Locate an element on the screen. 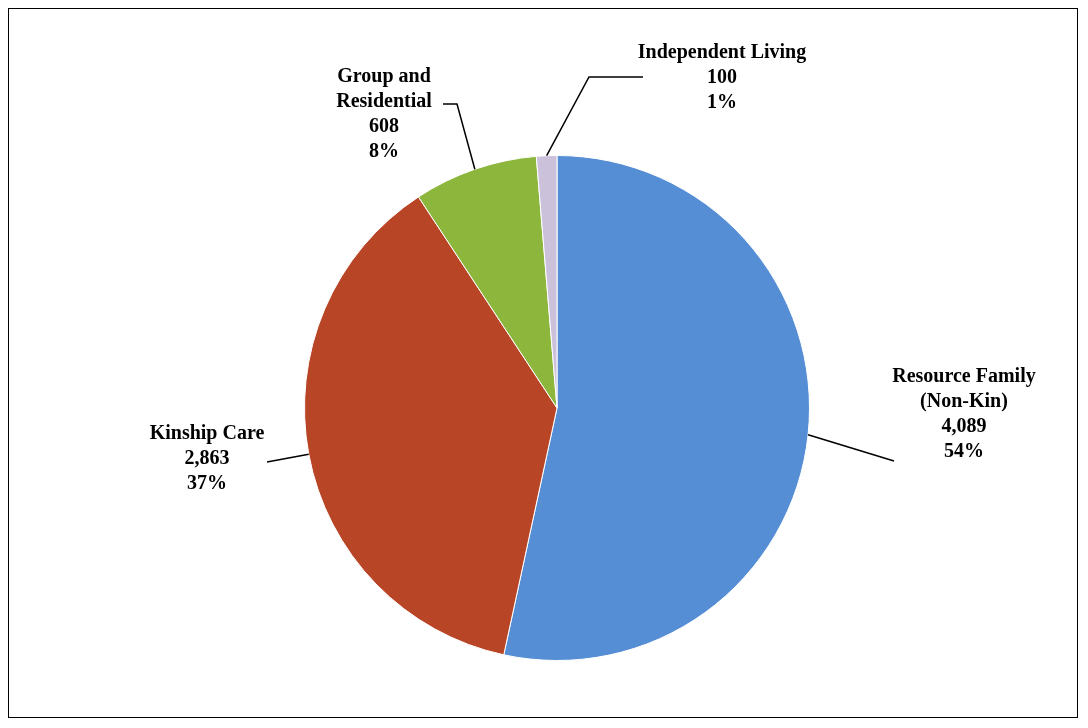  slice-label: Group and Residential is located at coordinates (384, 88).